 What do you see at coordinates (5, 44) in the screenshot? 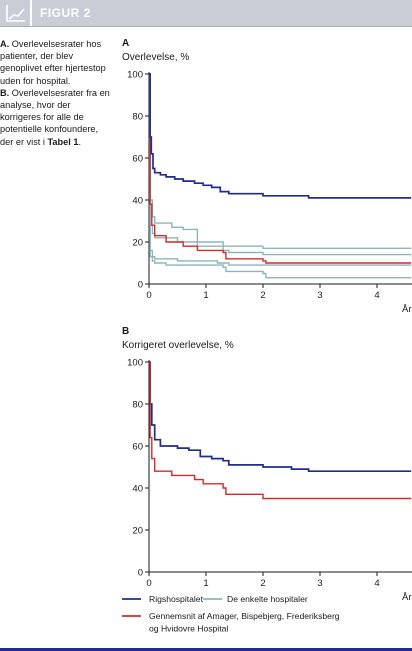
I see `caption-a-label: A.` at bounding box center [5, 44].